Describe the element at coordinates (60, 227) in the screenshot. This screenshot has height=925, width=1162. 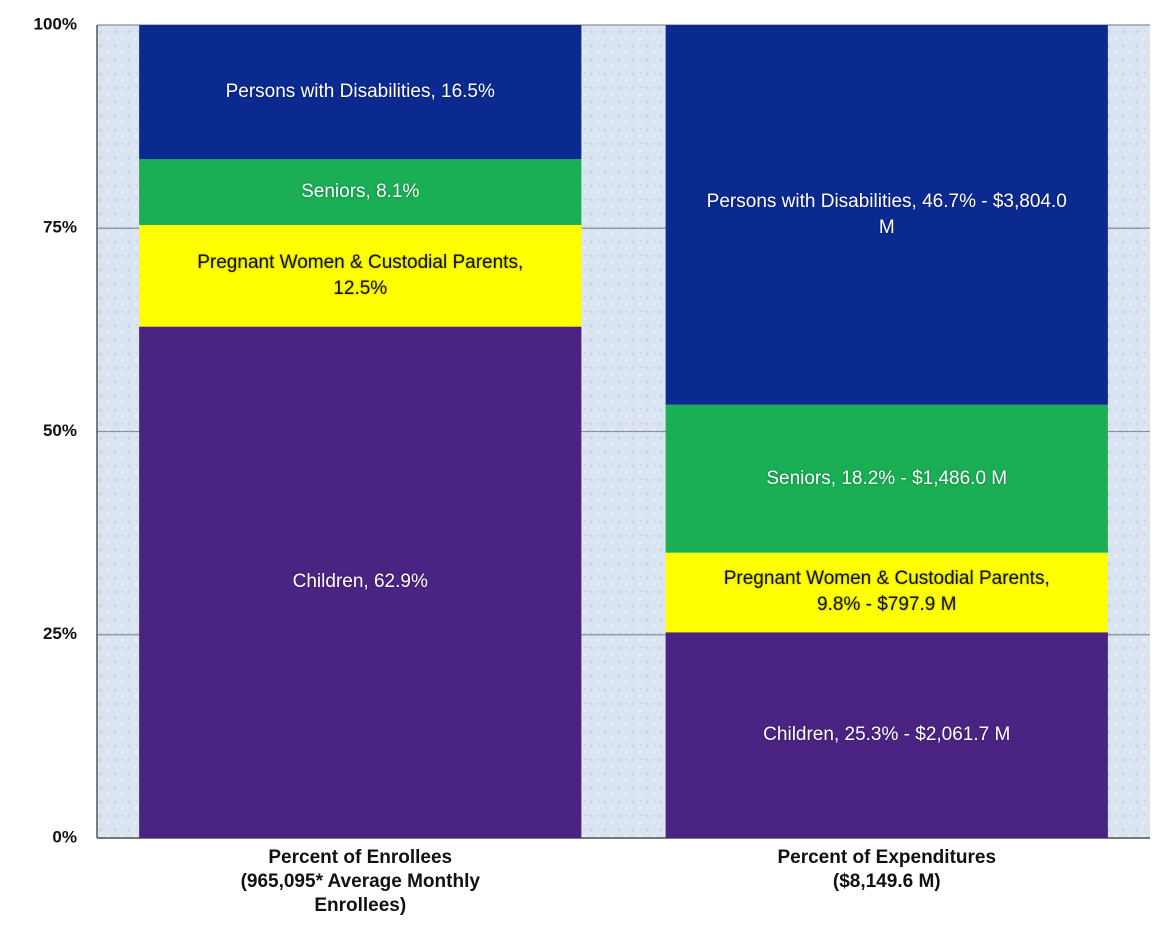
I see `y-tick-label: 75%` at that location.